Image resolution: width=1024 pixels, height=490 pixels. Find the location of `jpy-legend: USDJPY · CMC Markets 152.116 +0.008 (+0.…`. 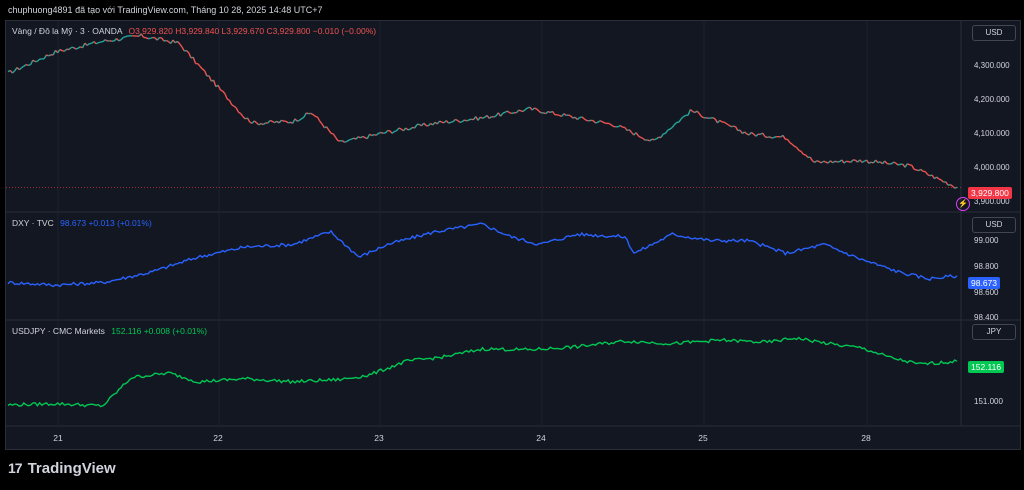

jpy-legend: USDJPY · CMC Markets 152.116 +0.008 (+0.… is located at coordinates (109, 331).